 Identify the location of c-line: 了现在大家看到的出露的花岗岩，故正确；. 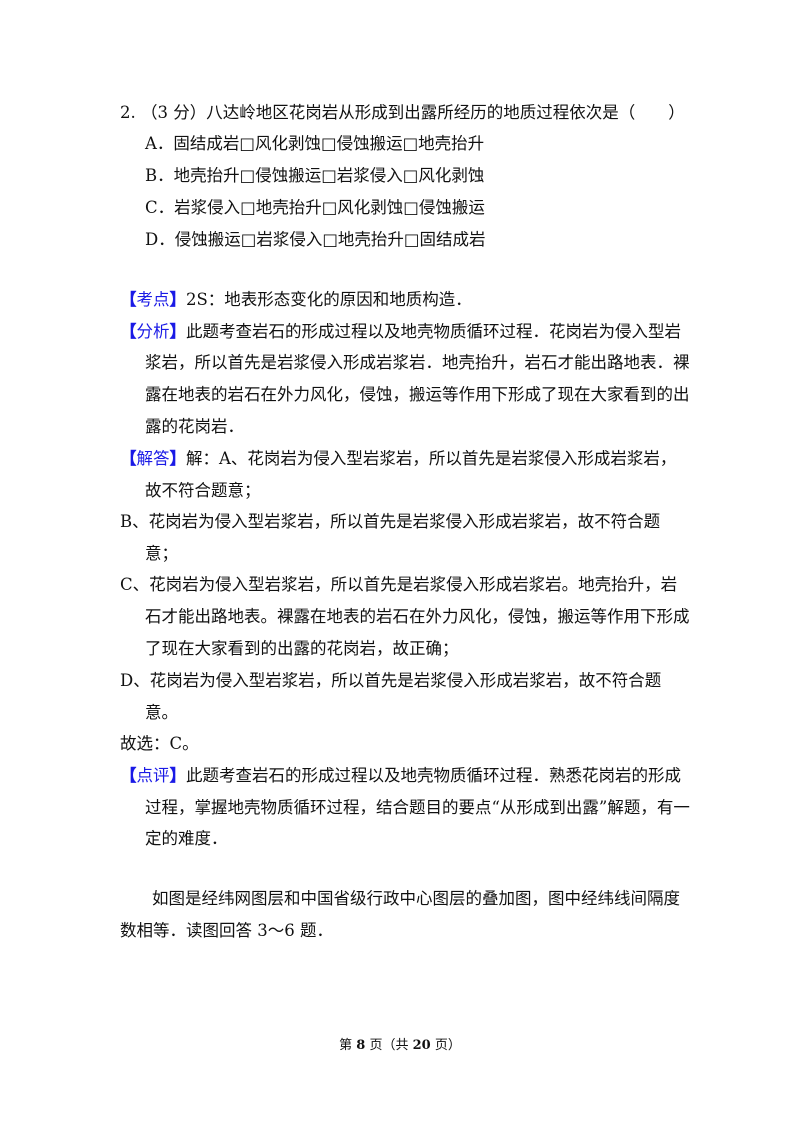
(302, 648).